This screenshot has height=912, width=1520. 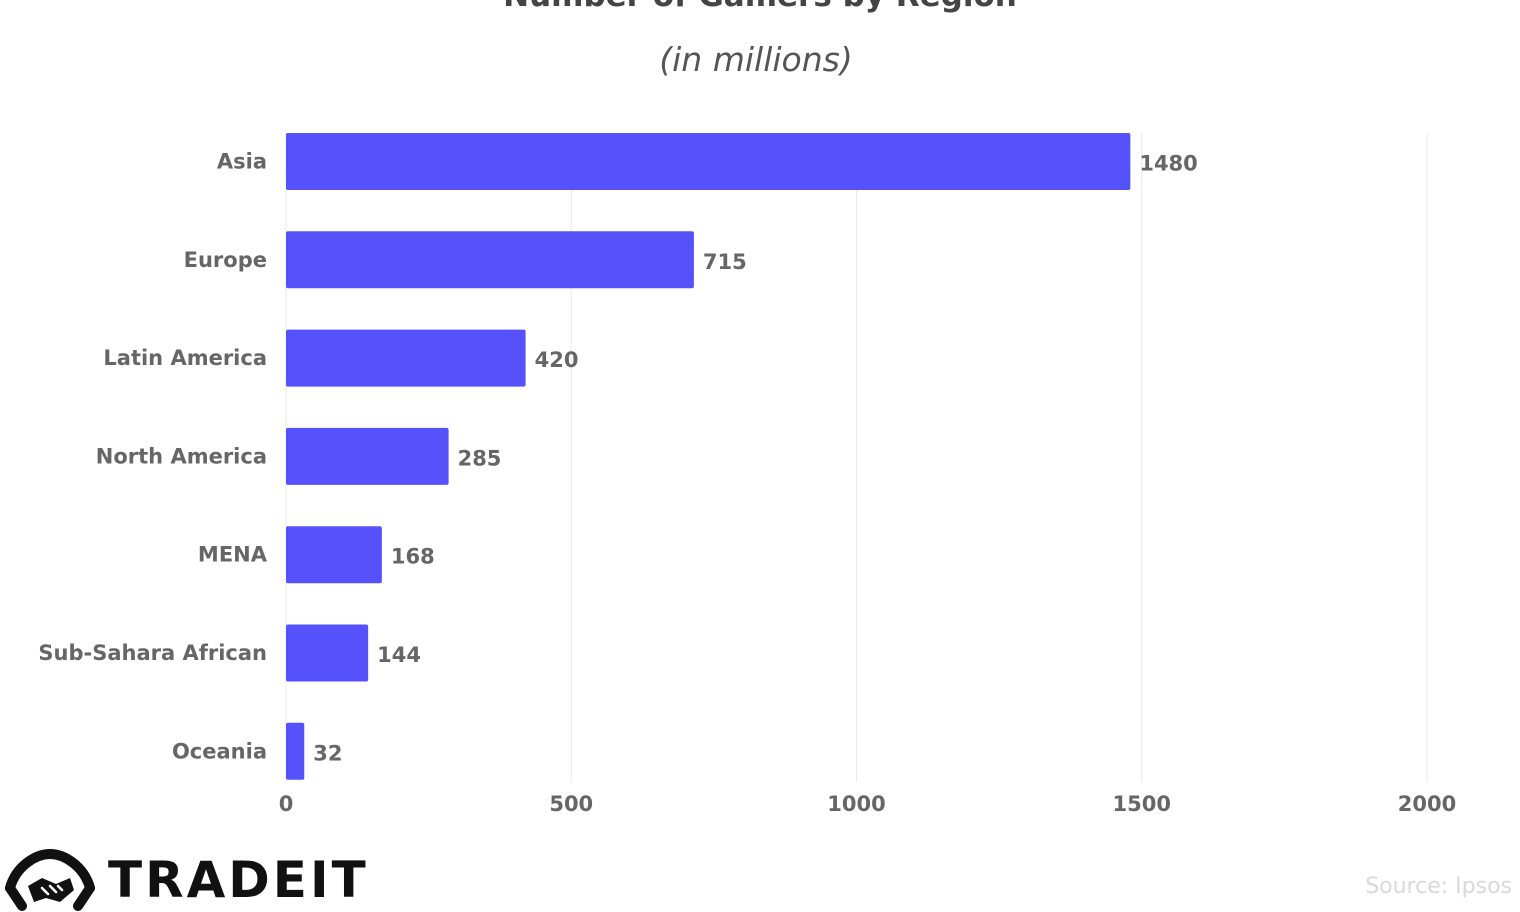 I want to click on bar-europe, so click(x=490, y=260).